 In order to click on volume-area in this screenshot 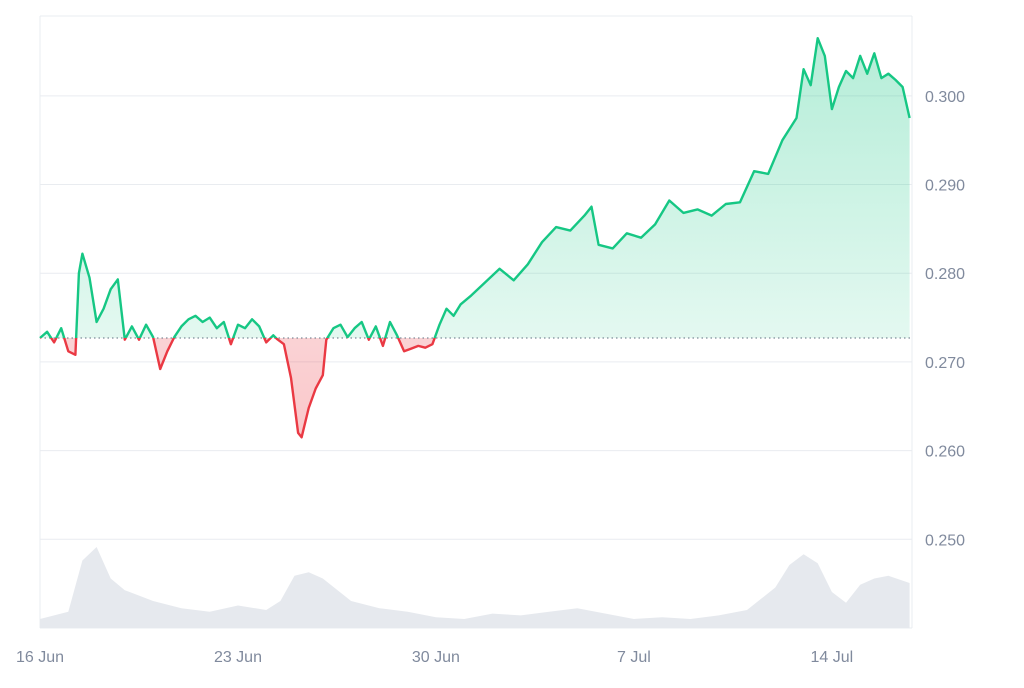, I will do `click(475, 587)`.